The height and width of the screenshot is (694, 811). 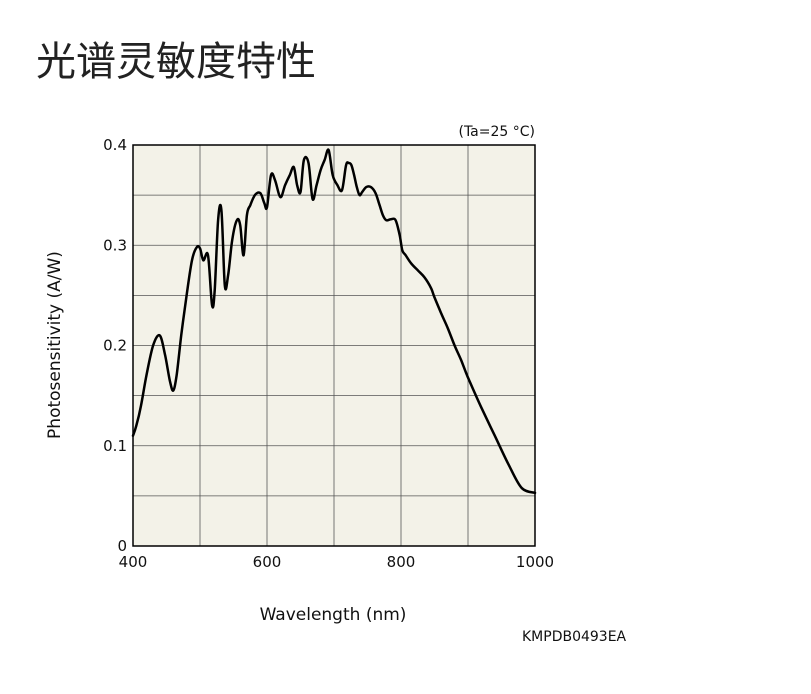 I want to click on y-tick-label: 0.2, so click(x=115, y=346).